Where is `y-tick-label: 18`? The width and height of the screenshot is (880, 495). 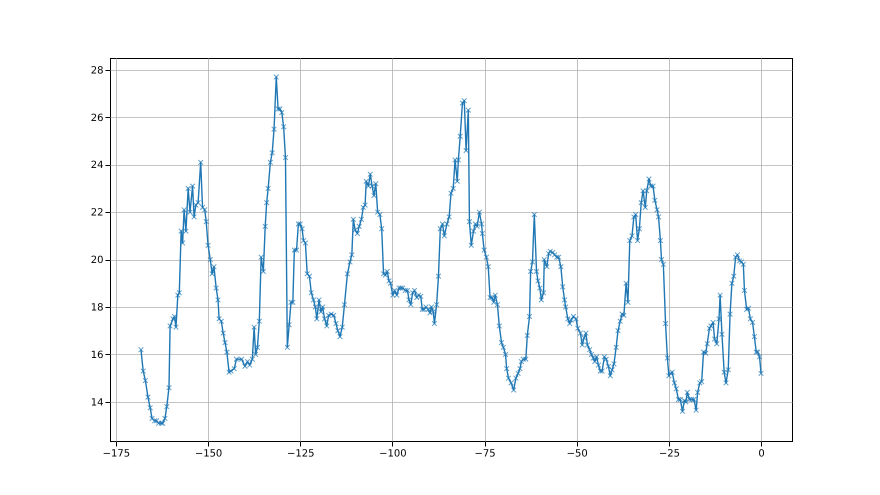
y-tick-label: 18 is located at coordinates (97, 308).